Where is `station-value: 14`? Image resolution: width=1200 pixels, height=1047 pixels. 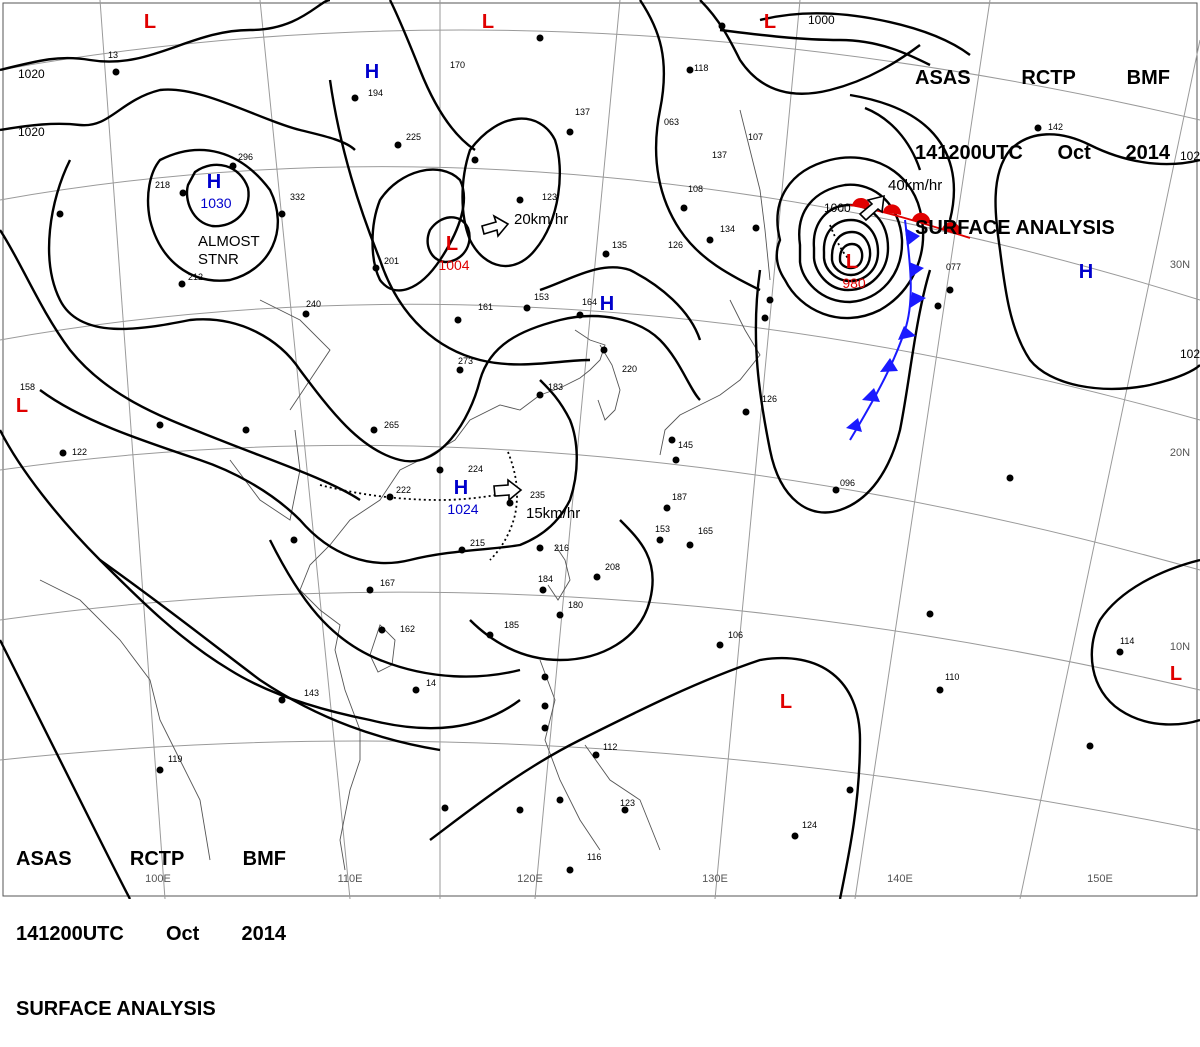 station-value: 14 is located at coordinates (431, 683).